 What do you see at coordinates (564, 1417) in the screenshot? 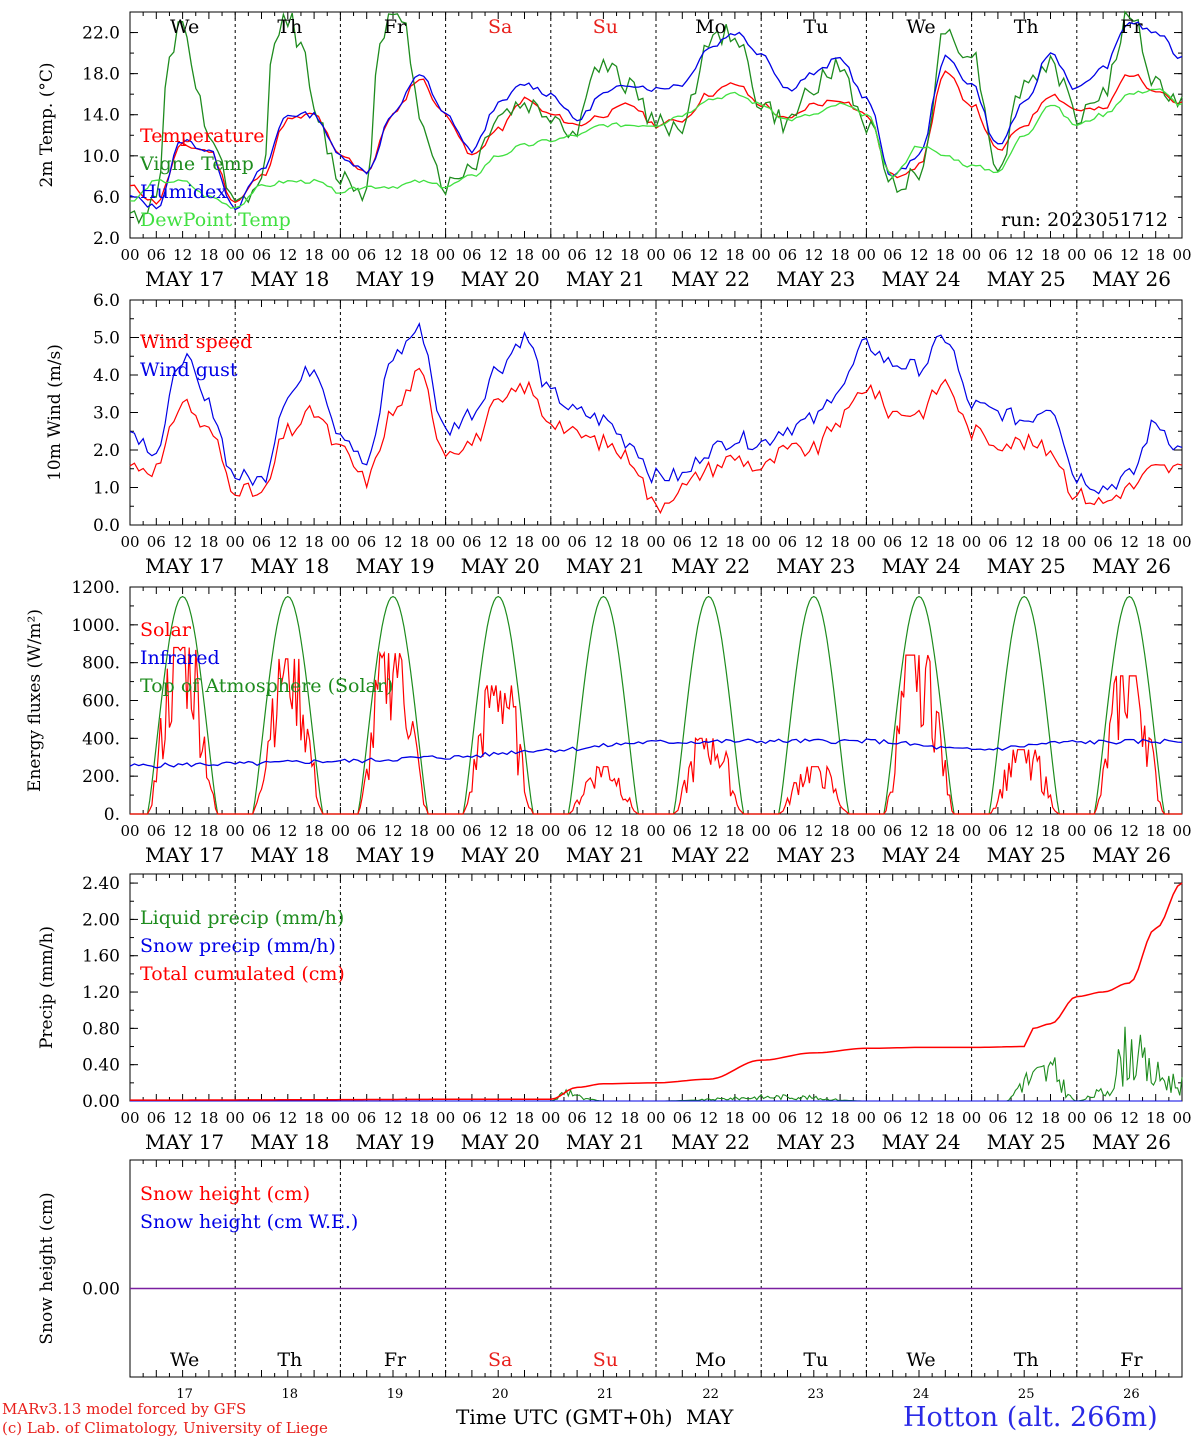
I see `x-axis-label: Time UTC (GMT+0h)` at bounding box center [564, 1417].